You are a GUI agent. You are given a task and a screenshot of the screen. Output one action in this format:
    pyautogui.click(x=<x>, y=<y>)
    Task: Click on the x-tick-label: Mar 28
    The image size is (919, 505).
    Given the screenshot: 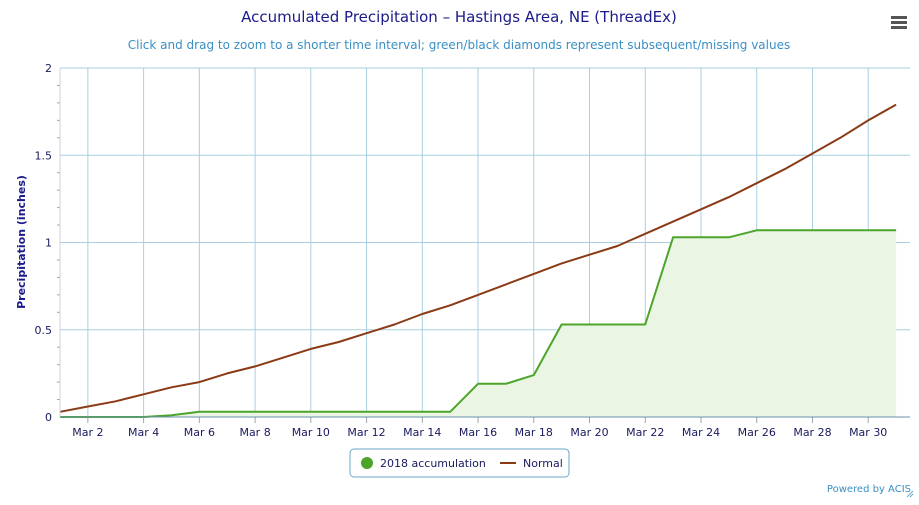 What is the action you would take?
    pyautogui.click(x=812, y=432)
    